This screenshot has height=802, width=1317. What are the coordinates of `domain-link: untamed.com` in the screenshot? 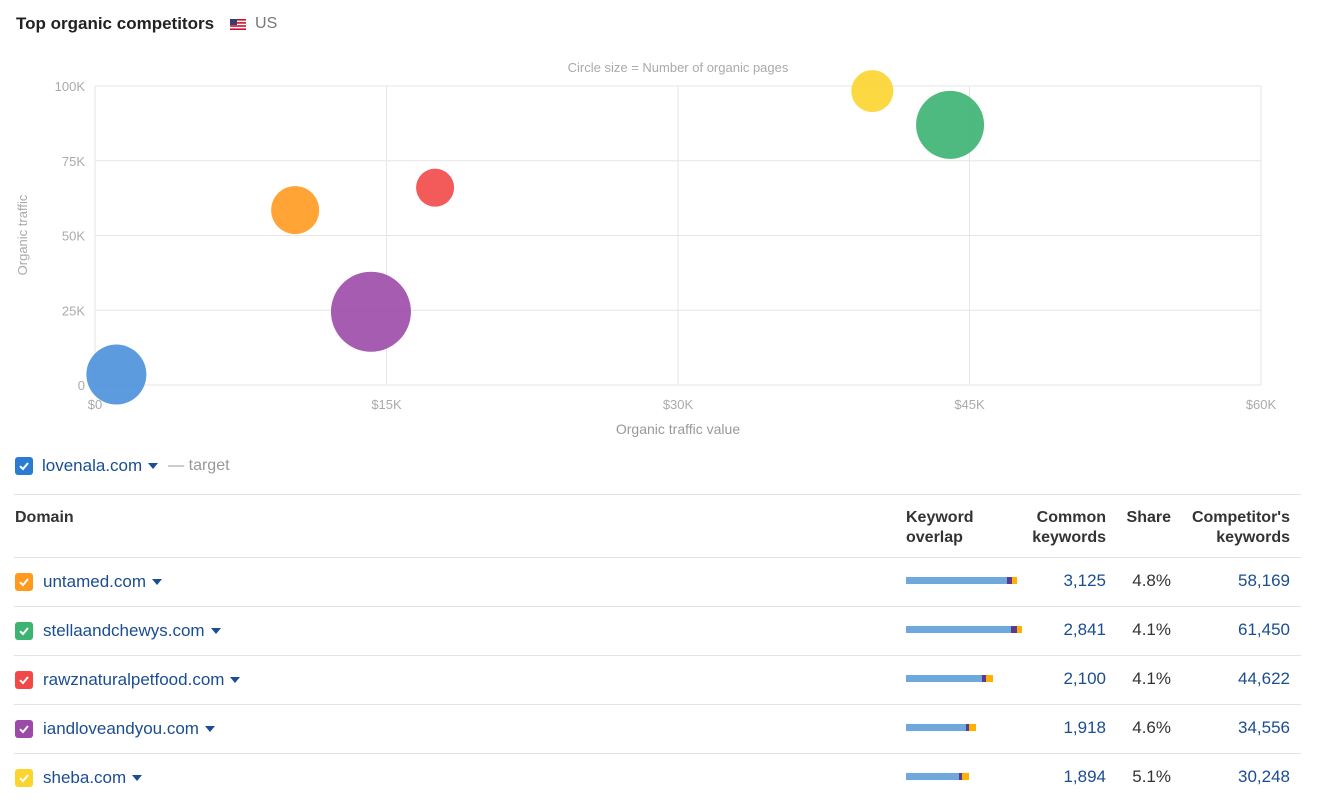 It's located at (94, 581).